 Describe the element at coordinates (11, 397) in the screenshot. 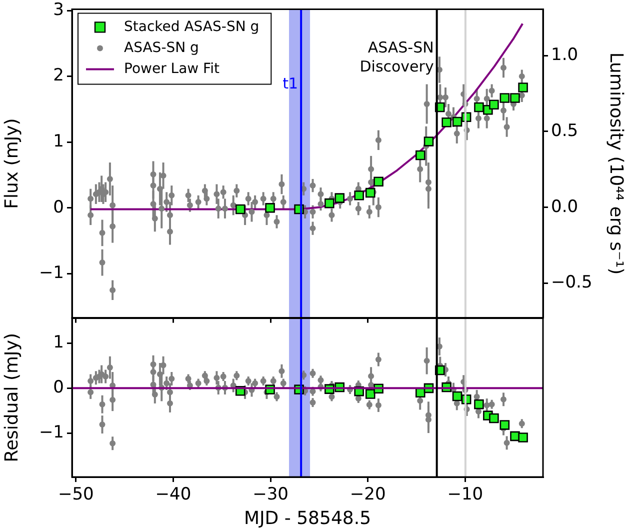

I see `y-axis-title: Residual (mJy)` at that location.